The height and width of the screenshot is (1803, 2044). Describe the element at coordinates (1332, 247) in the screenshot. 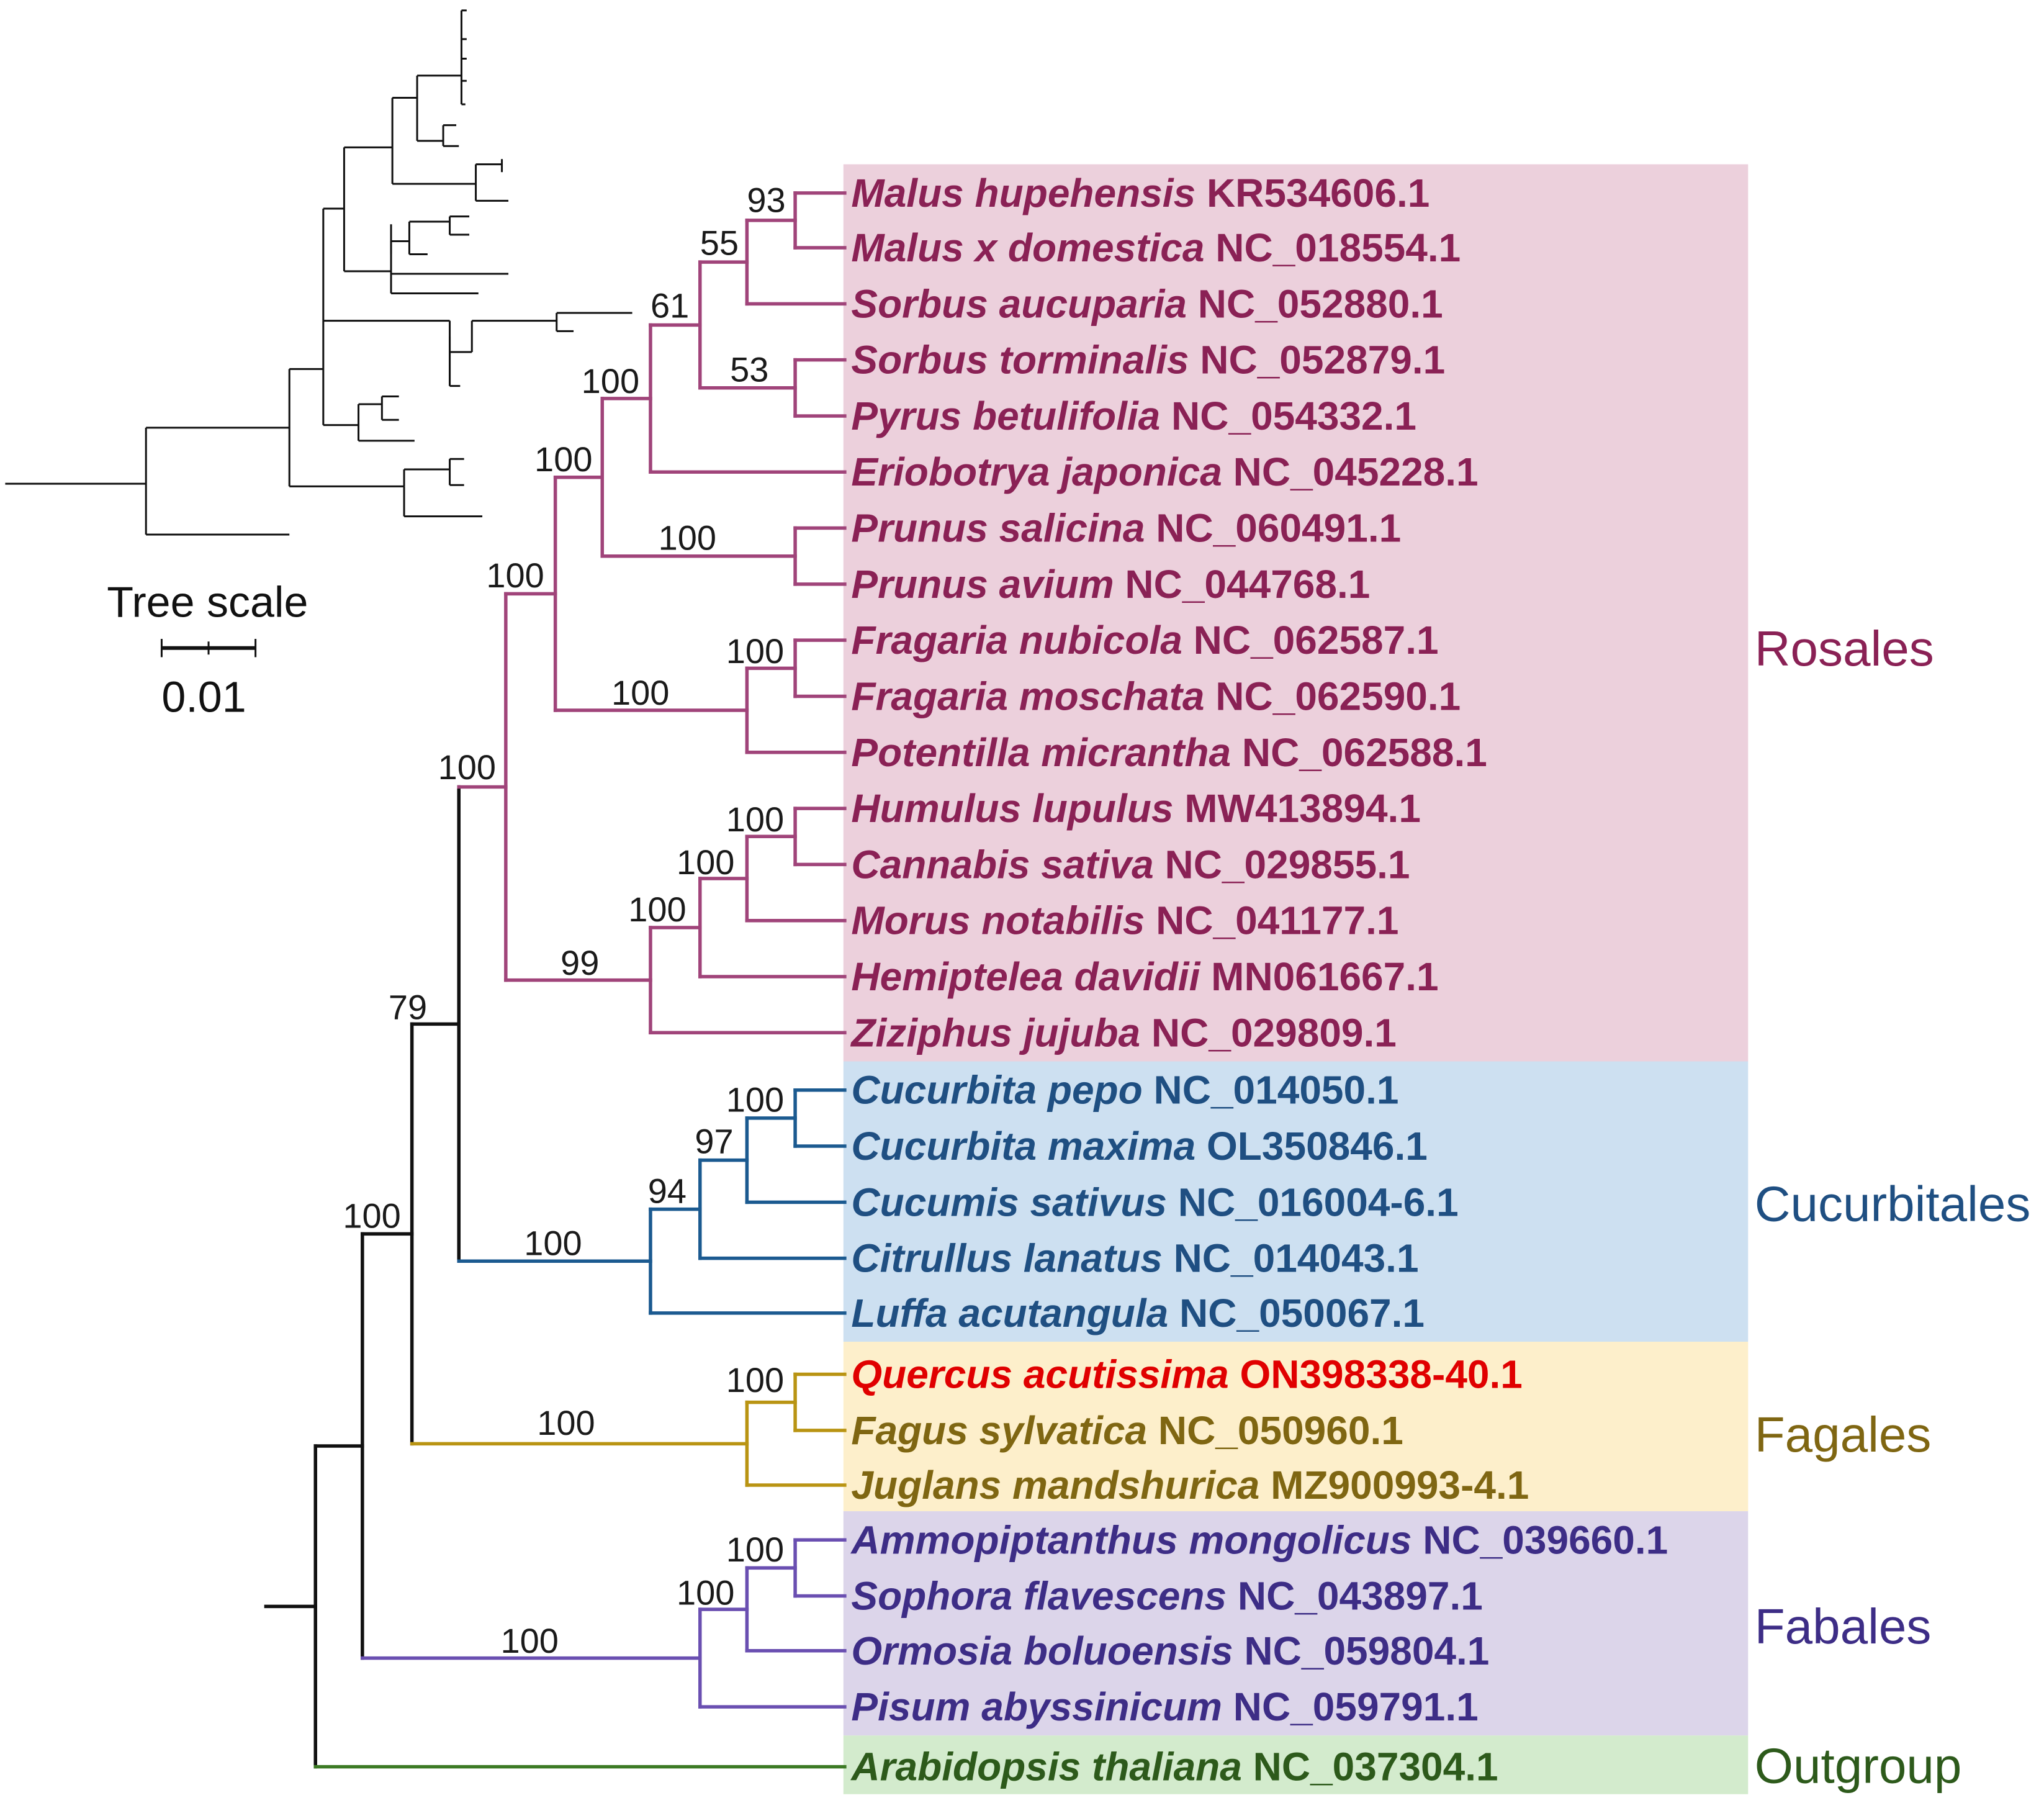

I see `accession-number: NC_018554.1` at that location.